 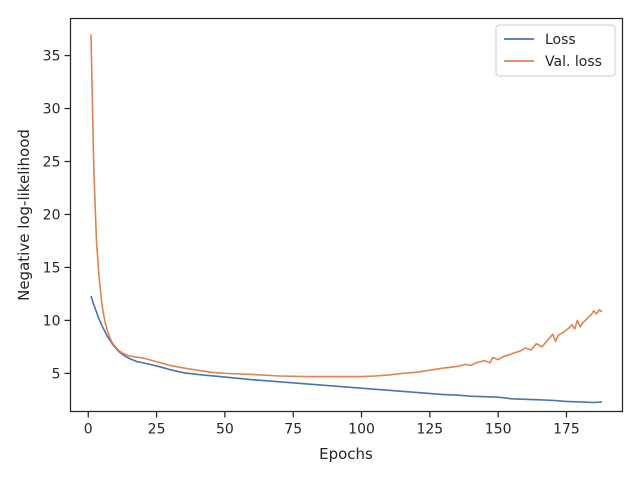 What do you see at coordinates (429, 430) in the screenshot?
I see `x-tick-label: 125` at bounding box center [429, 430].